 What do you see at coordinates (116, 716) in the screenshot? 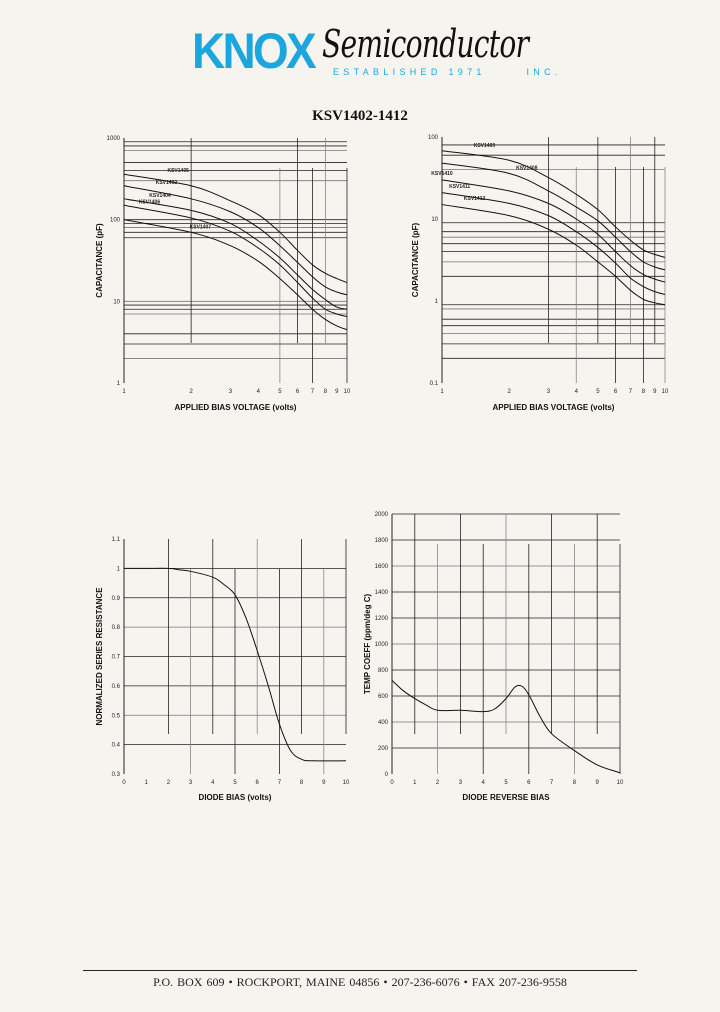
I see `y-tick-label: 0.5` at bounding box center [116, 716].